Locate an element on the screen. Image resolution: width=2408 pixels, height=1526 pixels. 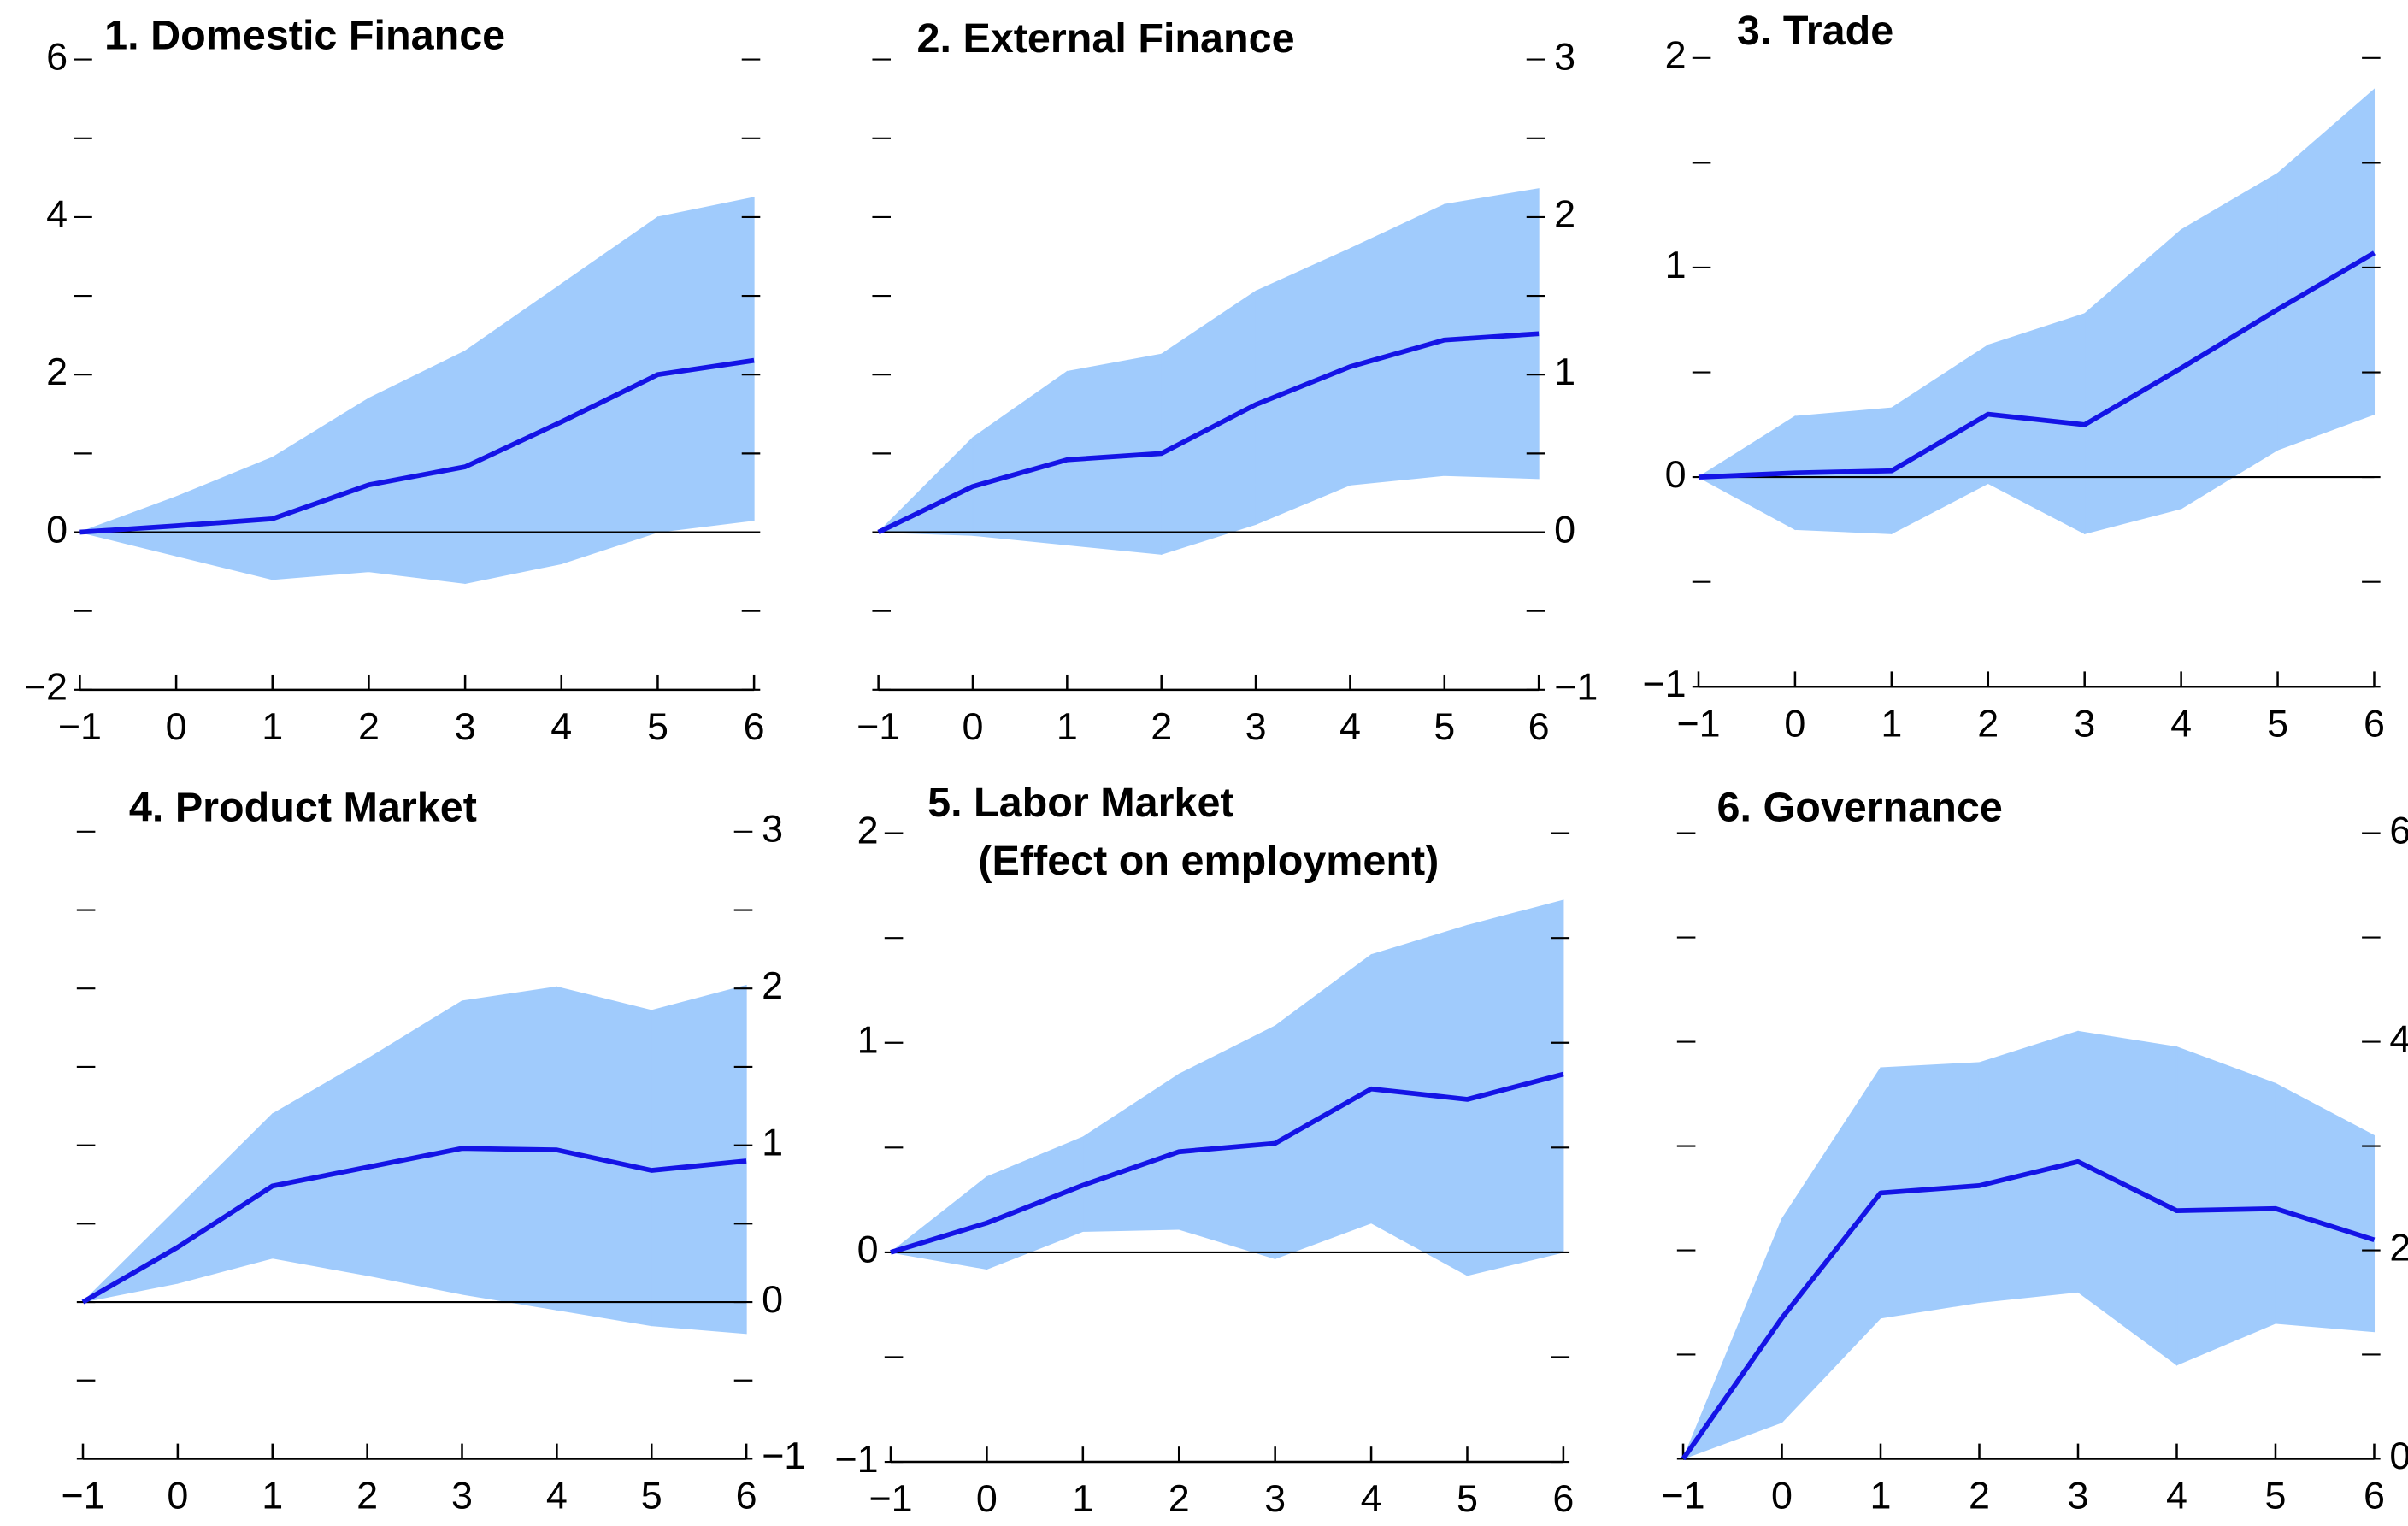
panel-title: 2. External Finance is located at coordinates (1106, 38).